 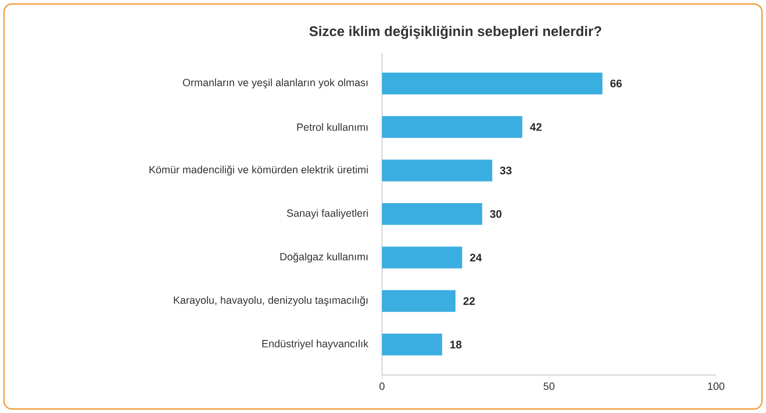 I want to click on data-label: 33, so click(x=506, y=170).